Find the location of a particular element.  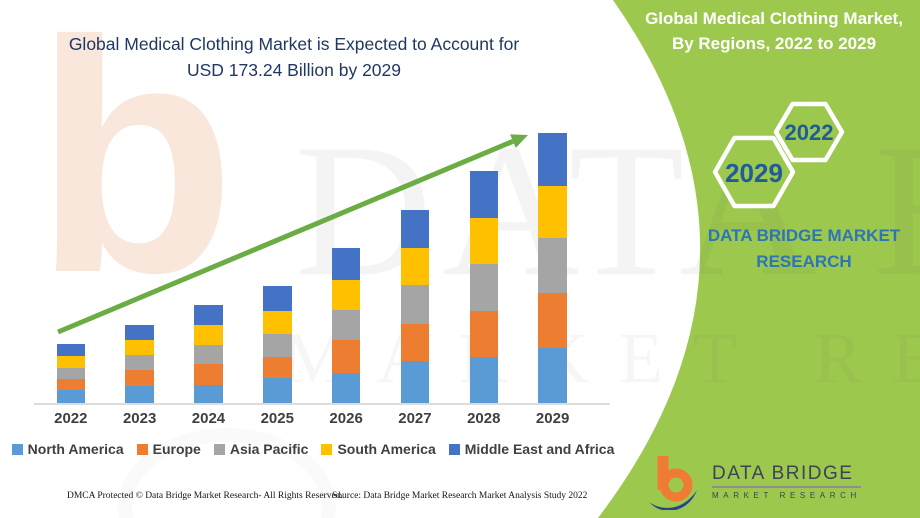

bar-segment-north-america-2028 is located at coordinates (484, 380).